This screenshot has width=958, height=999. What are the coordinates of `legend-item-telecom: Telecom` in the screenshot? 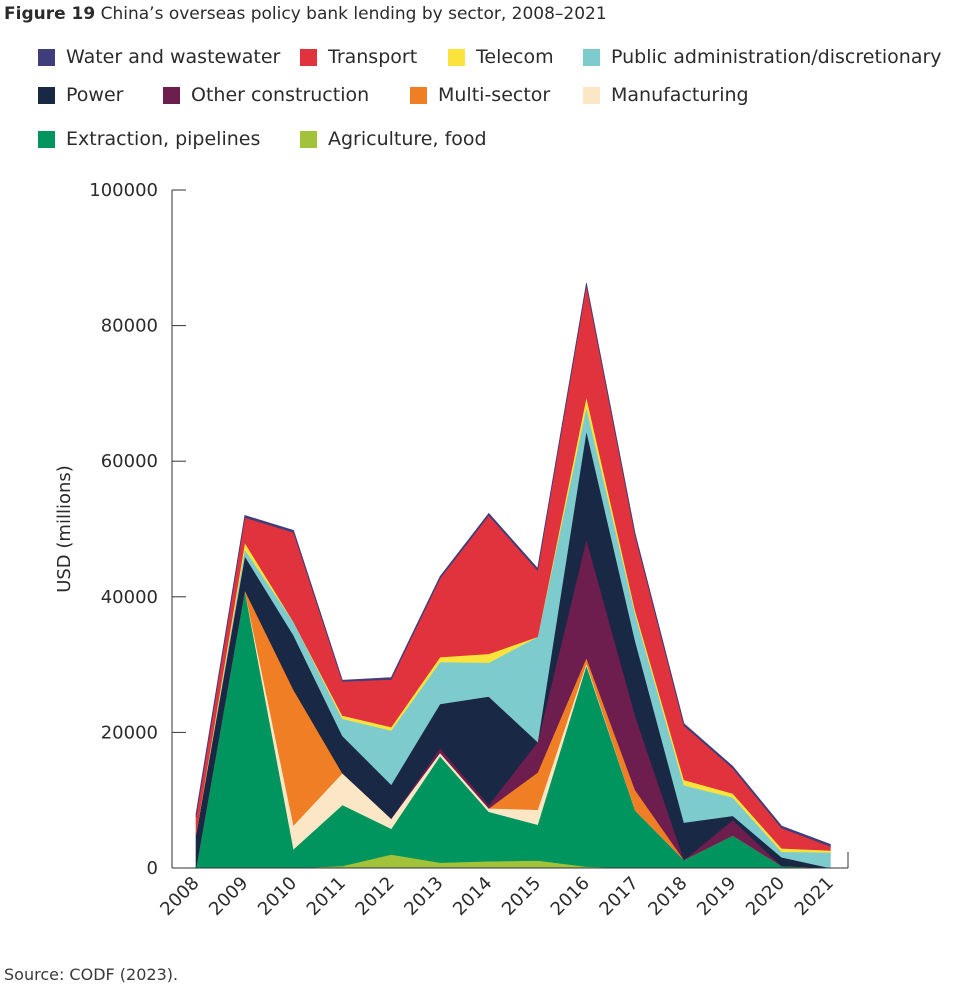 It's located at (501, 57).